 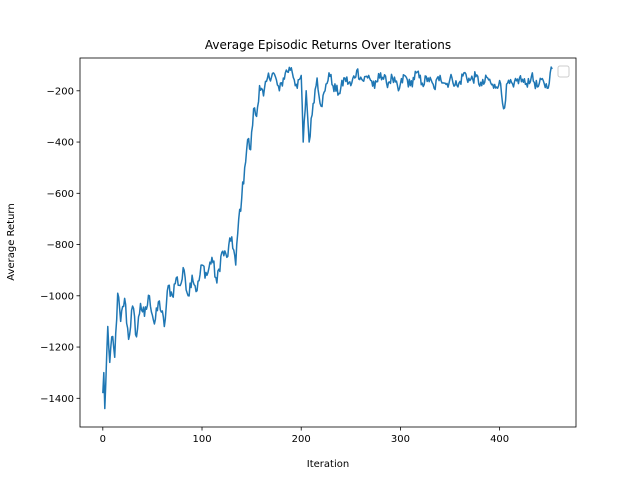 I want to click on x-tick-label: 300, so click(x=400, y=439).